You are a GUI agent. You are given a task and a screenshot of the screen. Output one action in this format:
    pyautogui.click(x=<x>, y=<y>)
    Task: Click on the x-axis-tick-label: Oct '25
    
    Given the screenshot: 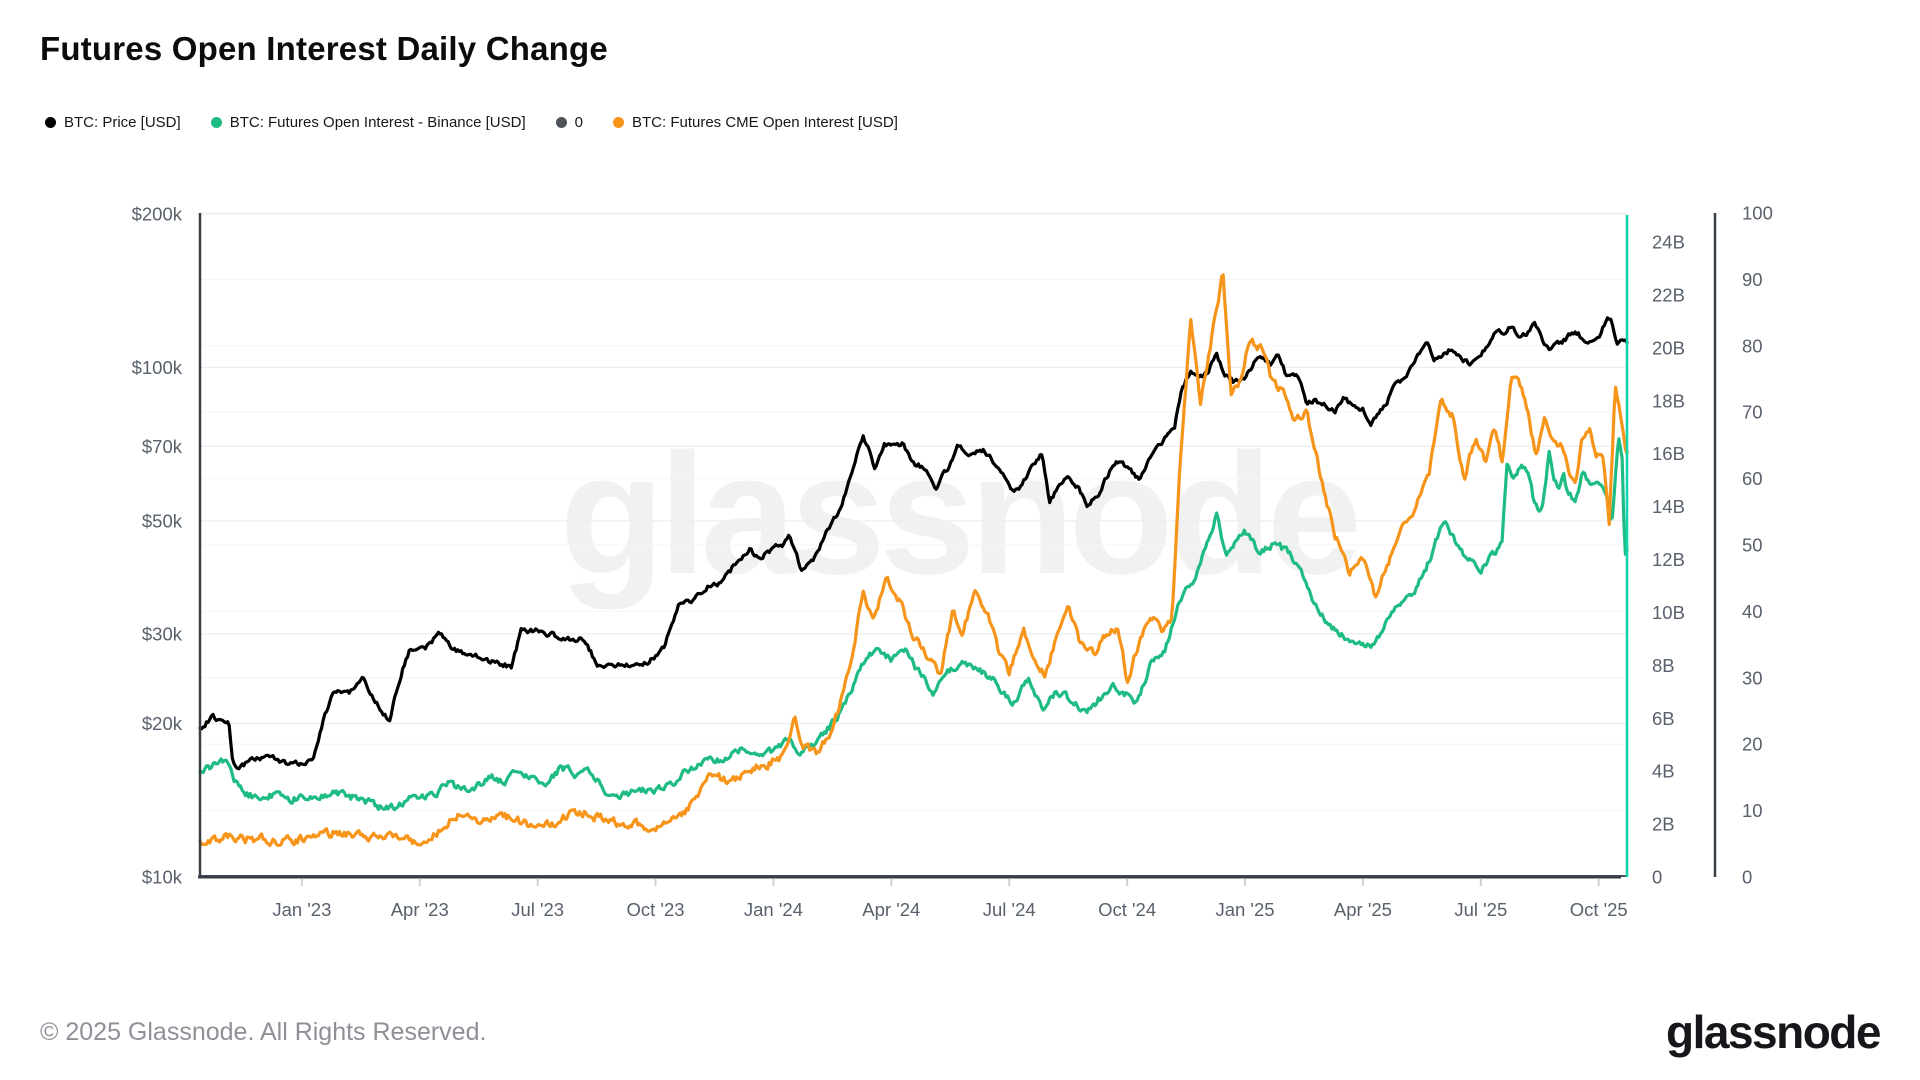 What is the action you would take?
    pyautogui.click(x=1599, y=909)
    